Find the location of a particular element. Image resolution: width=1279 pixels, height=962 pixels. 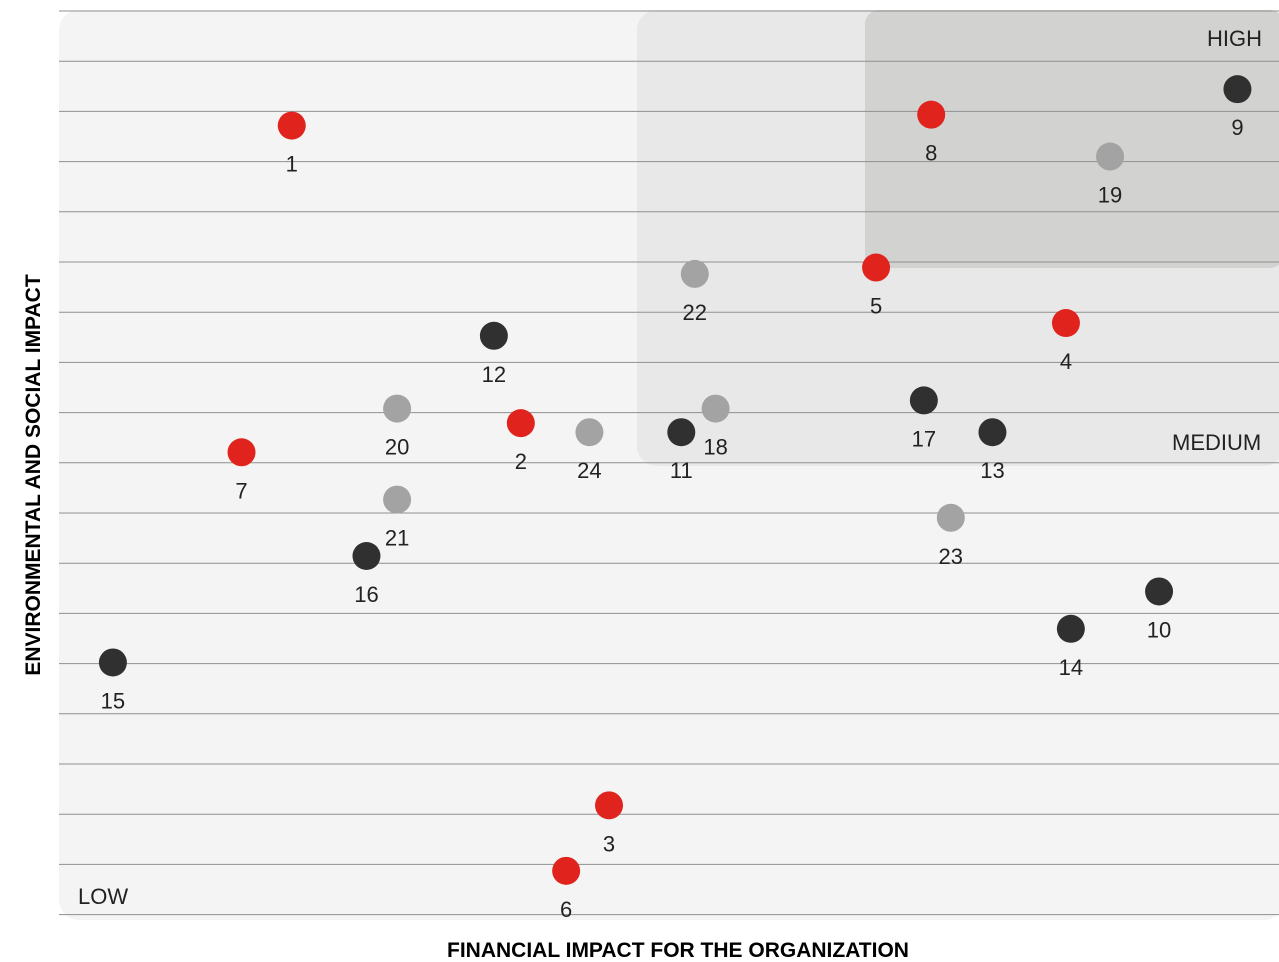

point-label-20: 20 is located at coordinates (397, 447).